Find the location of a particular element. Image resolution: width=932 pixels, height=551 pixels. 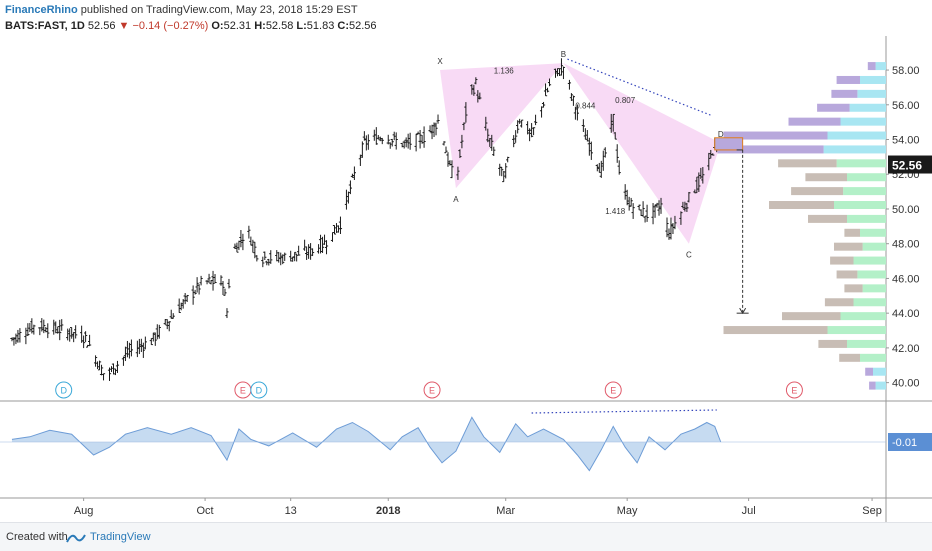

y-tick-label: 44.00 is located at coordinates (906, 314).